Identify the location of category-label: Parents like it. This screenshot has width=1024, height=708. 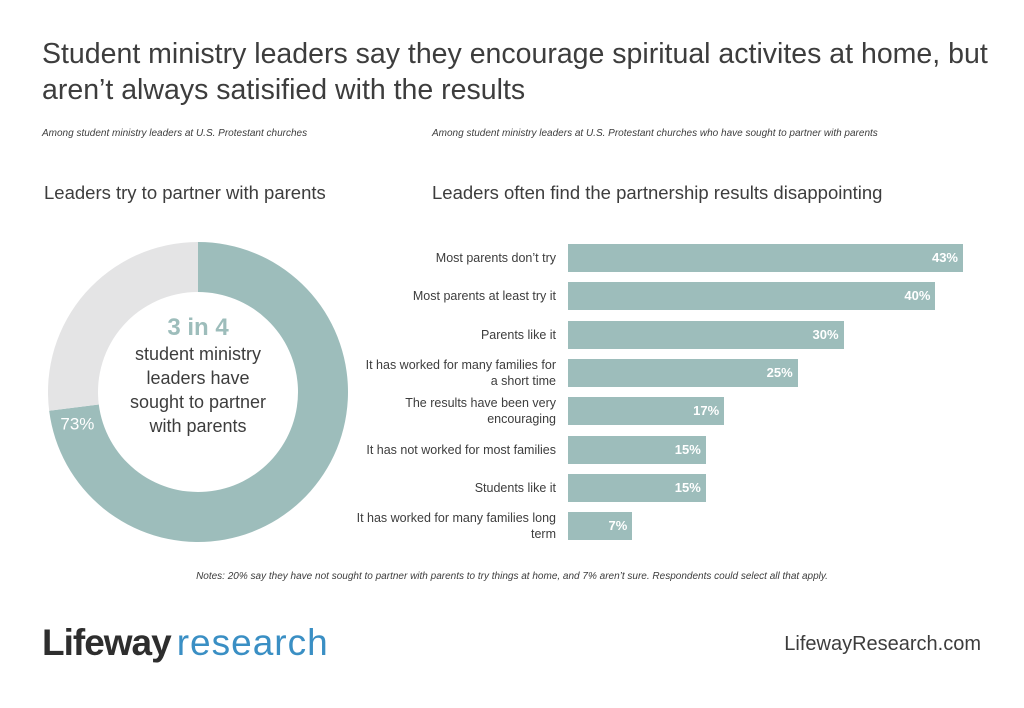
(518, 334).